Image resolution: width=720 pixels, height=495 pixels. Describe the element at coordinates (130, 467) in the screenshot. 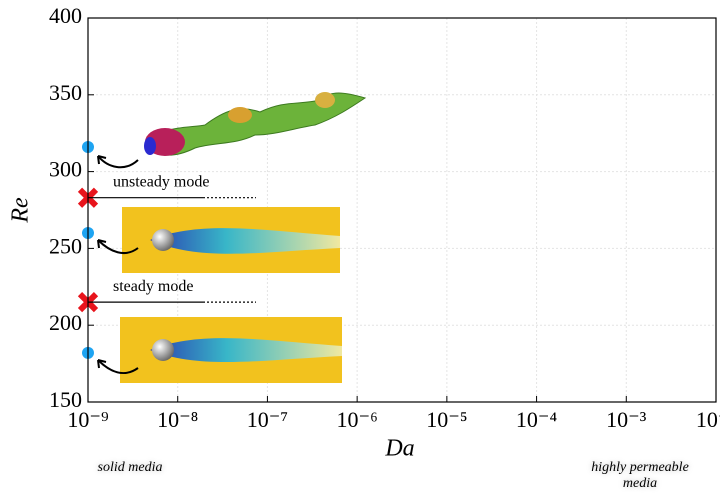

I see `annotation: solid media` at that location.